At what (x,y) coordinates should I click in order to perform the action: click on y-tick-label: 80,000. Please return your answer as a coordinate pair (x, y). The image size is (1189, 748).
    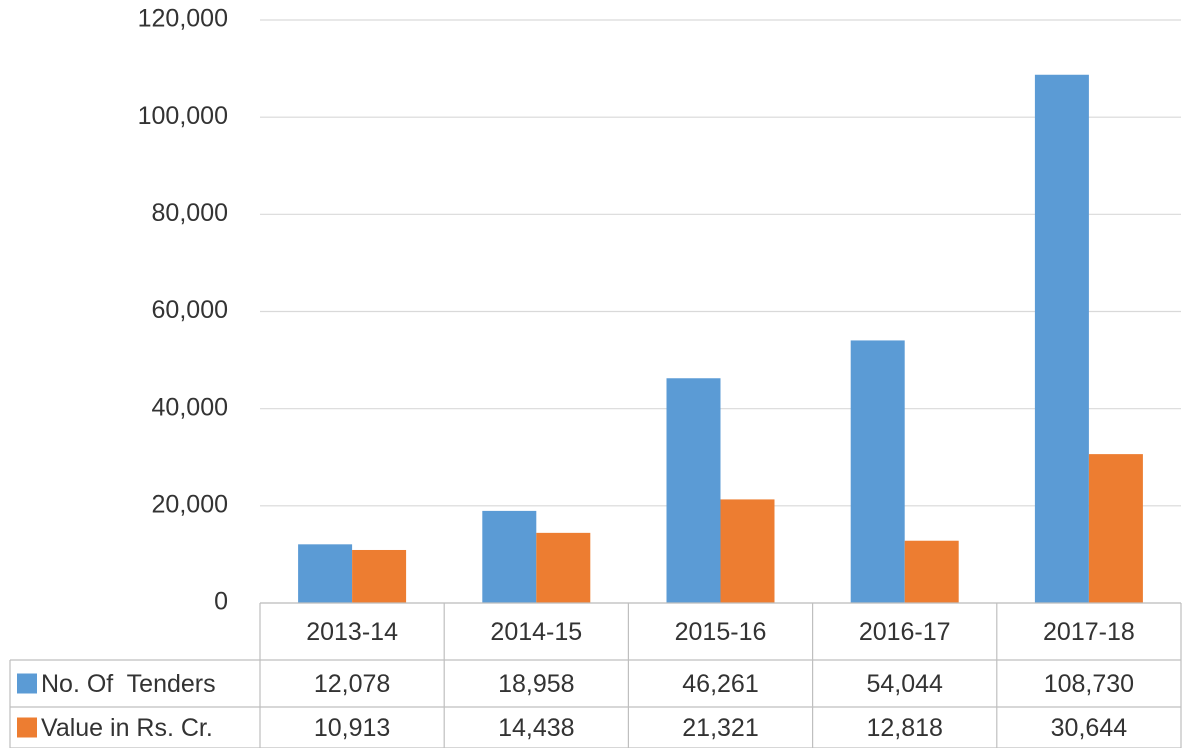
    Looking at the image, I should click on (190, 213).